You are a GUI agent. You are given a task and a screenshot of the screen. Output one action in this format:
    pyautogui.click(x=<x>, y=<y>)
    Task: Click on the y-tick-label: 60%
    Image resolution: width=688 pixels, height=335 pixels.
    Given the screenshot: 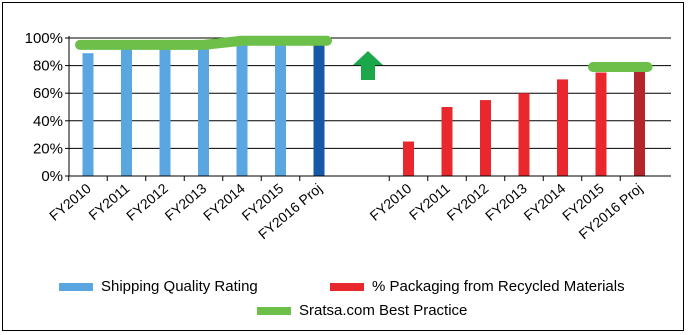 What is the action you would take?
    pyautogui.click(x=48, y=93)
    